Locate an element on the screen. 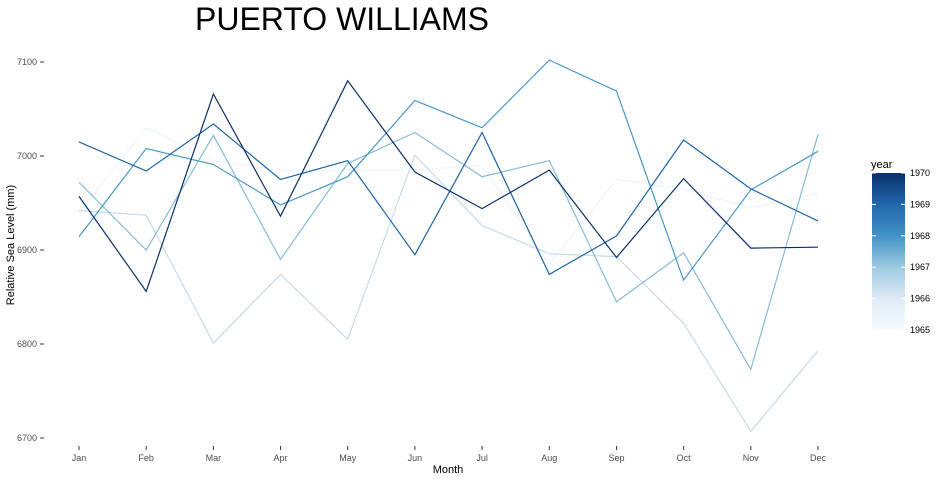  legend-label: 1970 is located at coordinates (920, 173).